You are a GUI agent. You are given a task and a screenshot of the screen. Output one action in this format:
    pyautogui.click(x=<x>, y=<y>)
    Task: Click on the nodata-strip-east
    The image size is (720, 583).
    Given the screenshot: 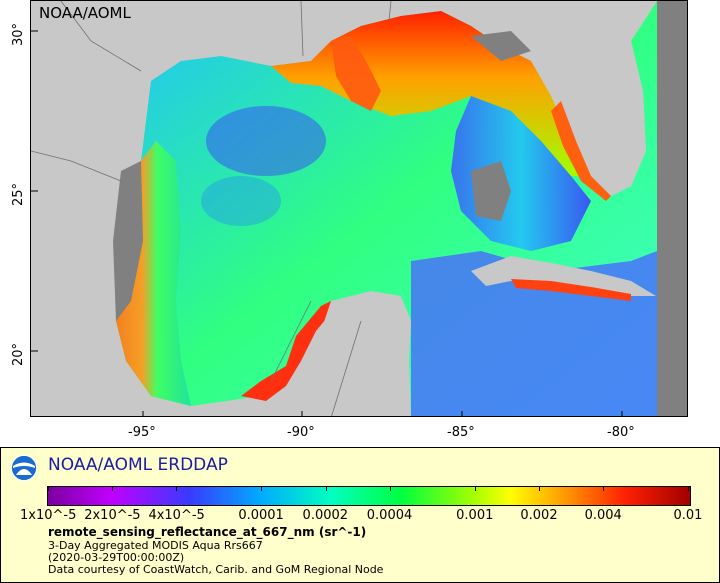 What is the action you would take?
    pyautogui.click(x=672, y=208)
    